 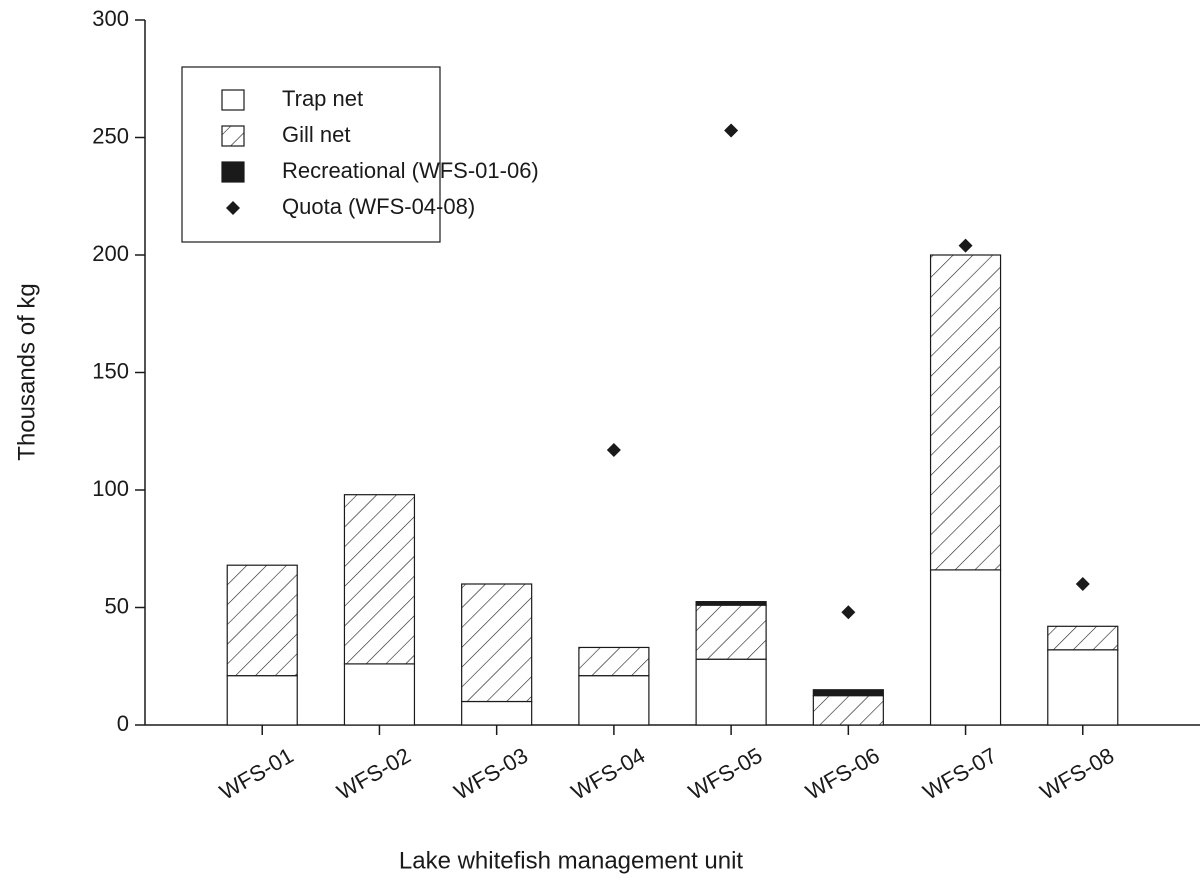 I want to click on y-tick-label: 0, so click(x=123, y=723).